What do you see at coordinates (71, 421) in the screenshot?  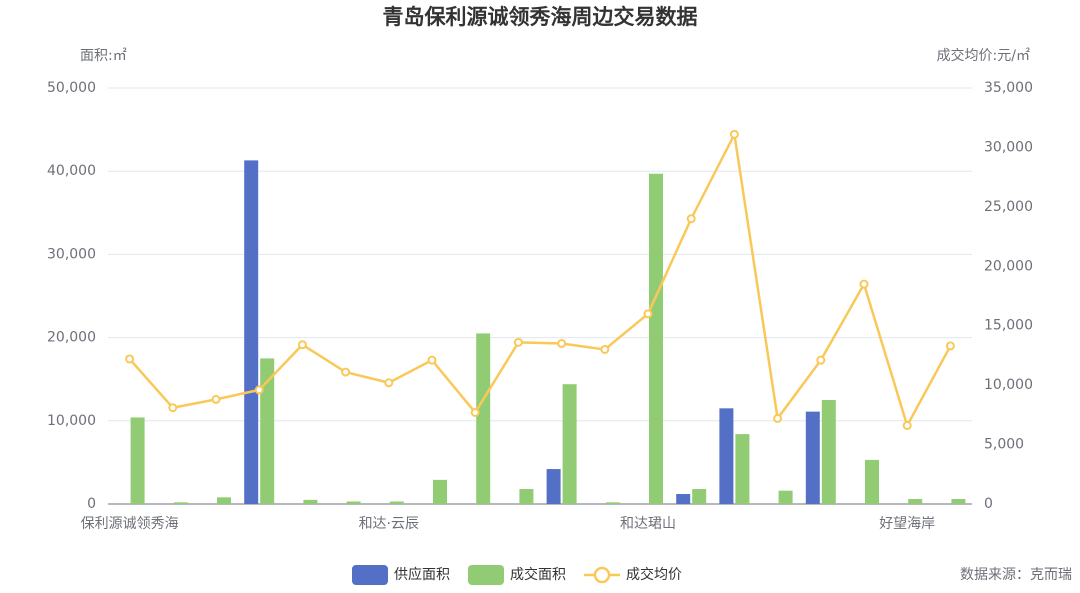 I see `y-tick-label: 10,000` at bounding box center [71, 421].